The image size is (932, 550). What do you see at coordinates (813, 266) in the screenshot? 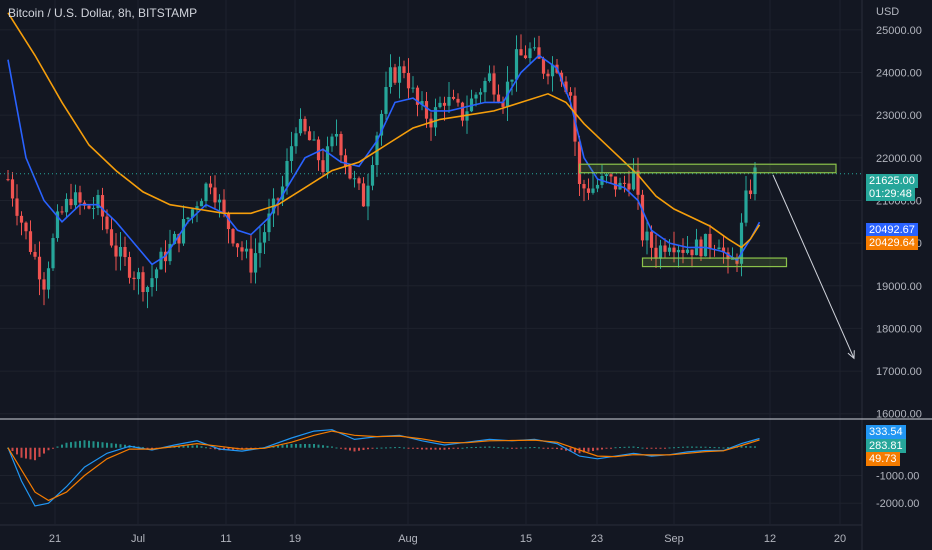
I see `trend-arrow-line` at bounding box center [813, 266].